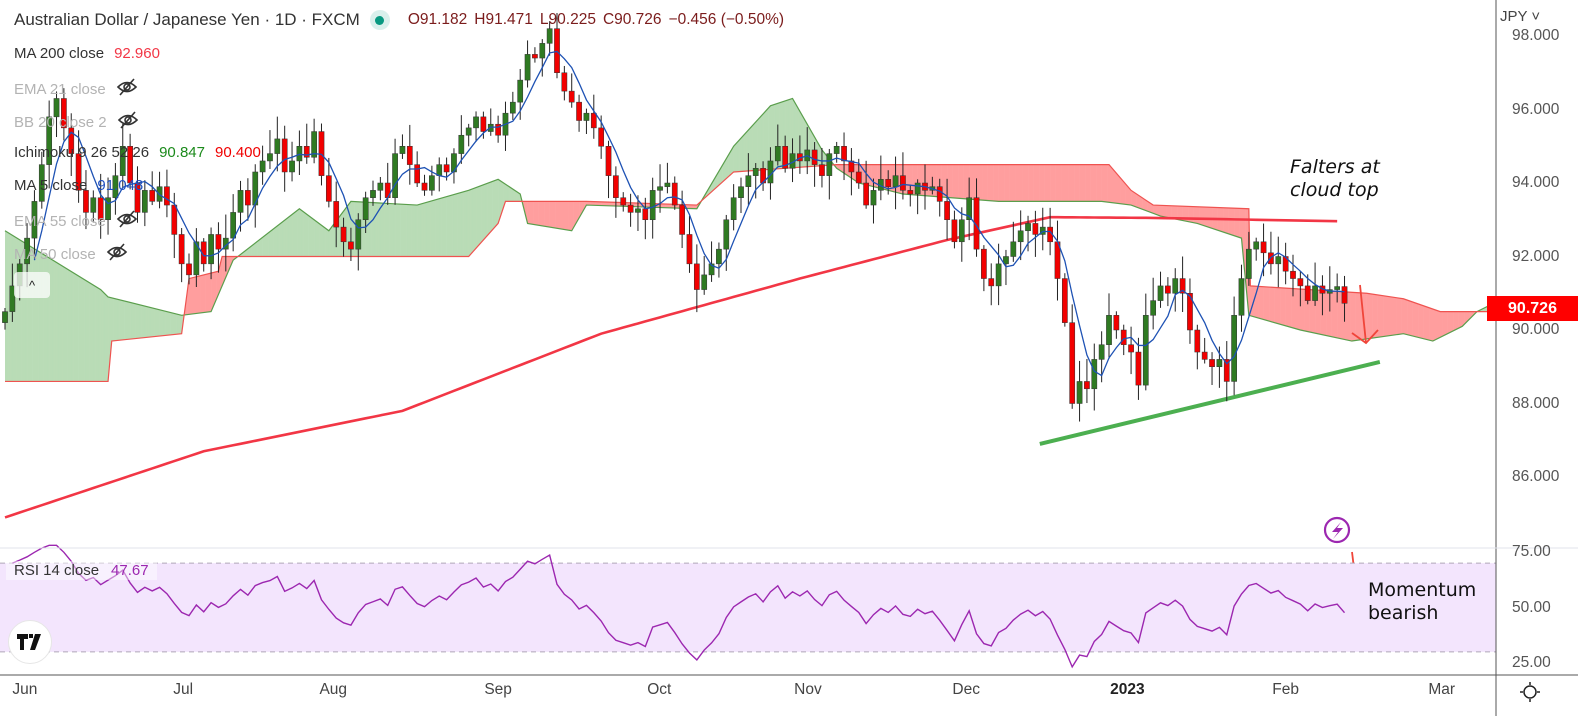 This screenshot has width=1578, height=716. I want to click on lightning-icon, so click(1337, 530).